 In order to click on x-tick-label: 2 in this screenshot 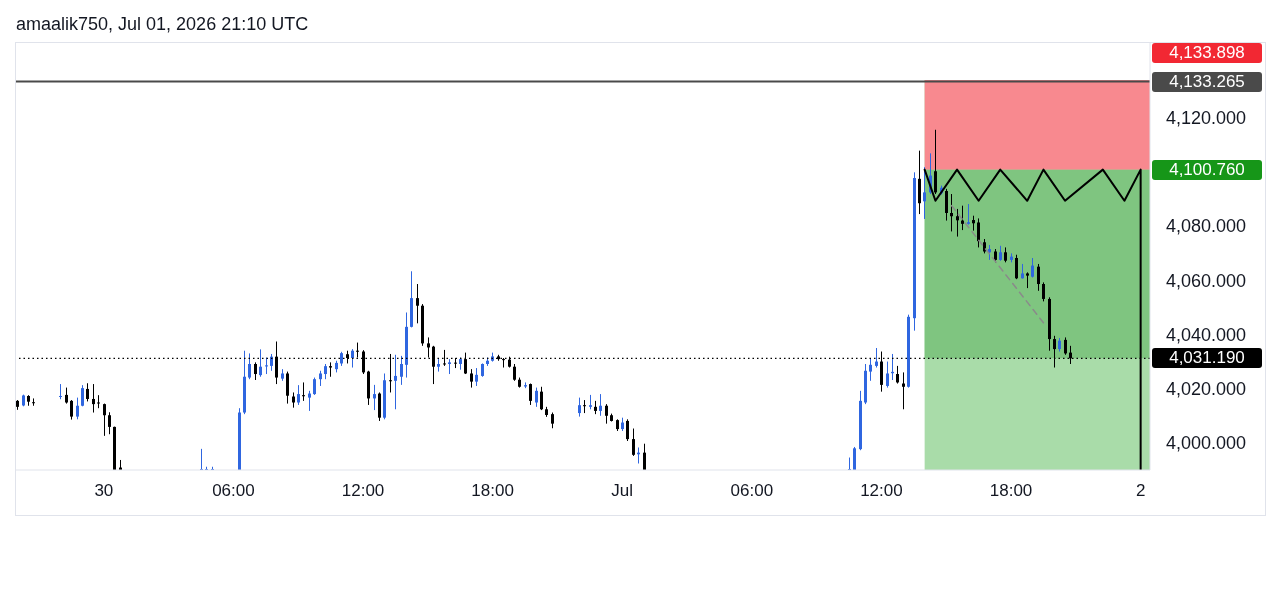, I will do `click(1140, 491)`.